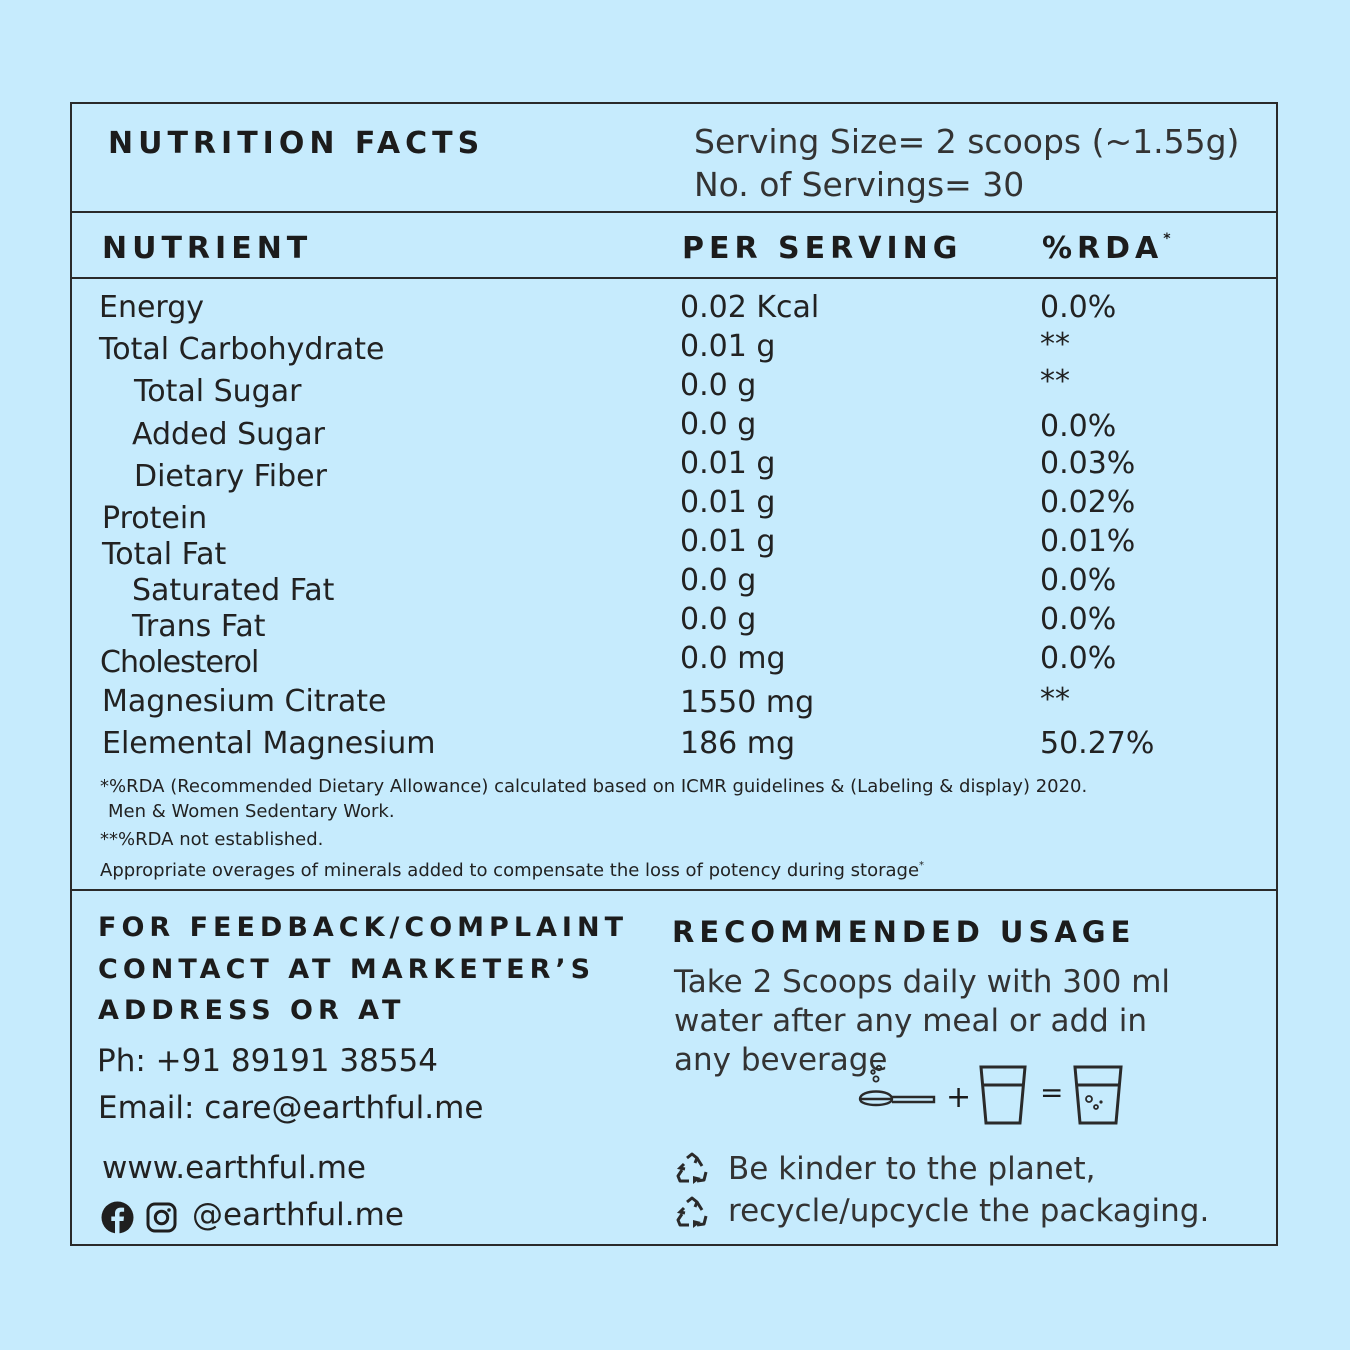  What do you see at coordinates (728, 346) in the screenshot?
I see `nutrient-value-total-carbohydrate: 0.01 g` at bounding box center [728, 346].